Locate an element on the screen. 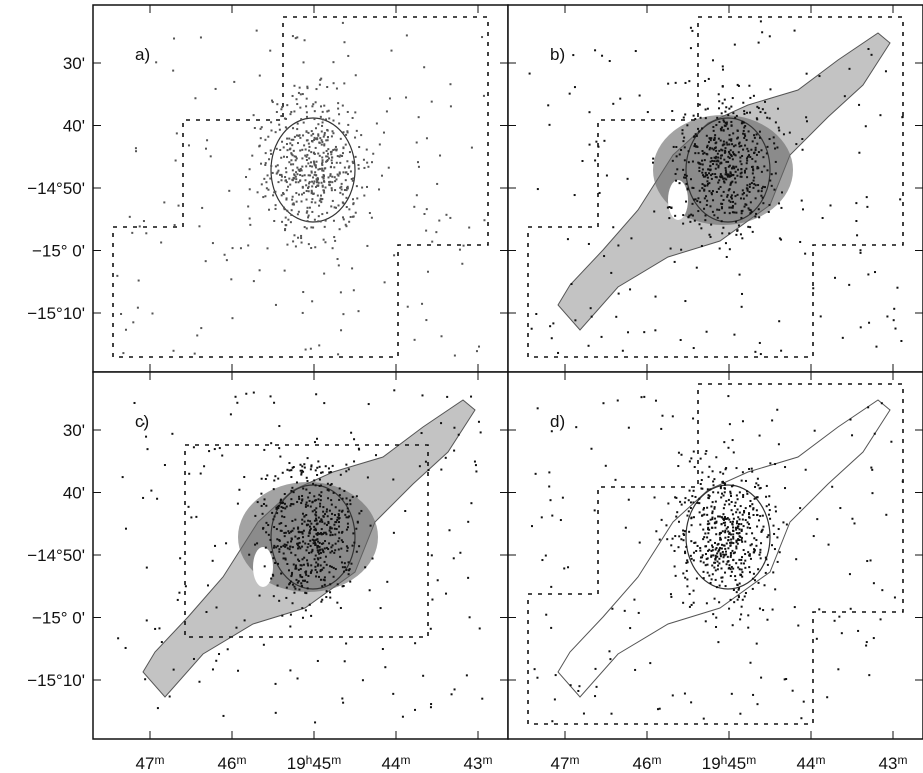 This screenshot has height=773, width=923. x-tick-label: 43m is located at coordinates (478, 763).